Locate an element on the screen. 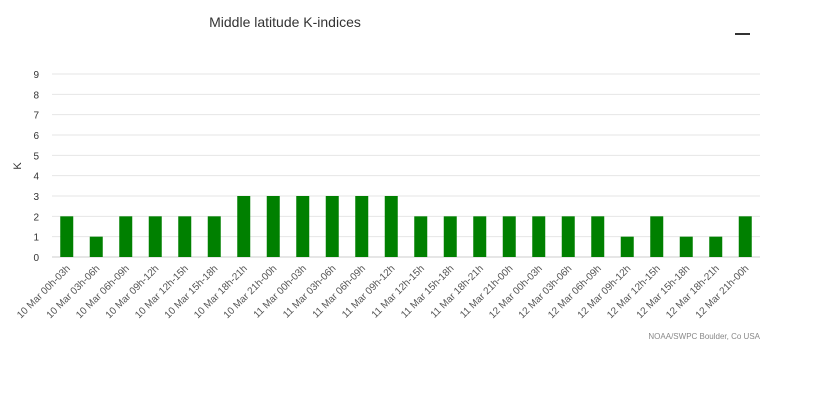 The height and width of the screenshot is (403, 832). x-tick-label: 10 Mar 21h-00h is located at coordinates (251, 292).